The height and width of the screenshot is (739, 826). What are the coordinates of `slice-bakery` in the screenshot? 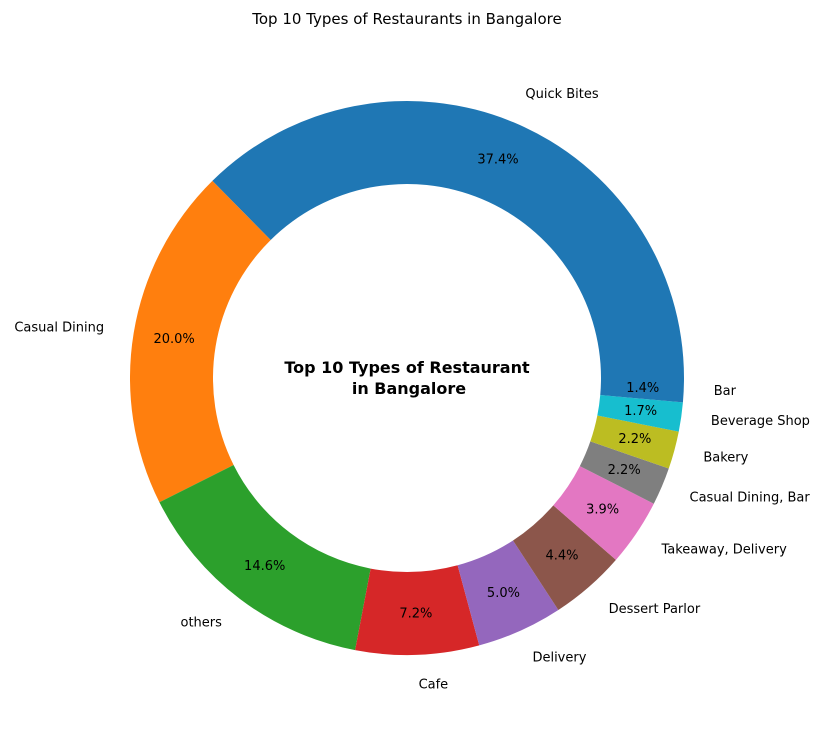 It's located at (634, 442).